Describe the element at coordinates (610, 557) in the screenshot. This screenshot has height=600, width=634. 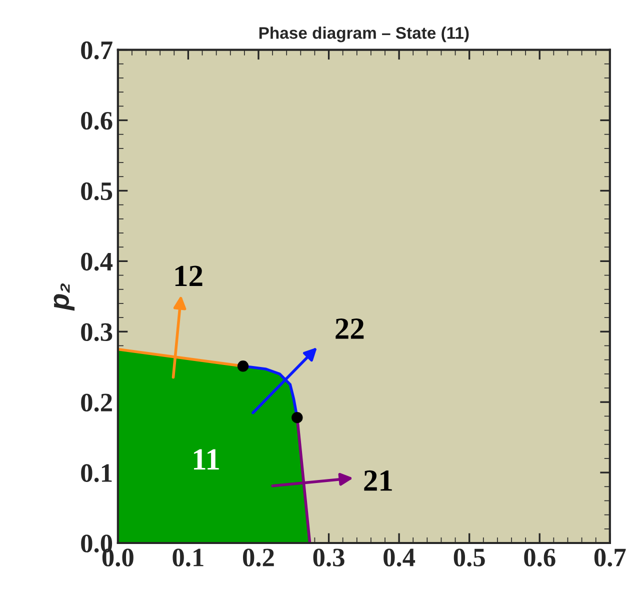
I see `x-tick-label: 0.7` at that location.